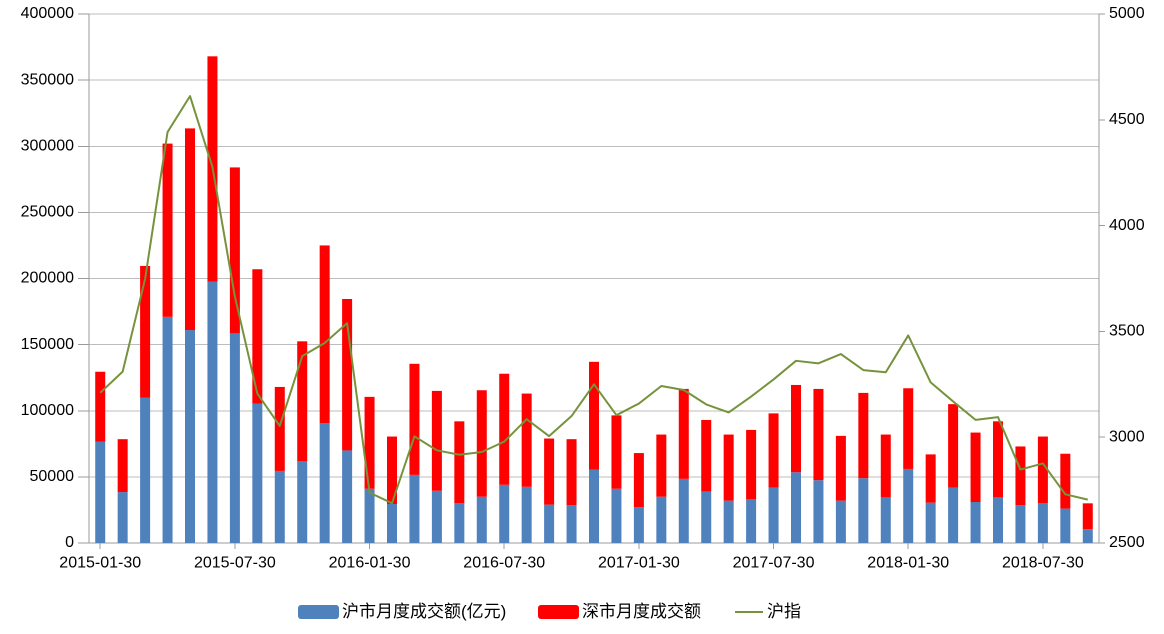  I want to click on x-axis-tick-label: 2017-07-30, so click(774, 562).